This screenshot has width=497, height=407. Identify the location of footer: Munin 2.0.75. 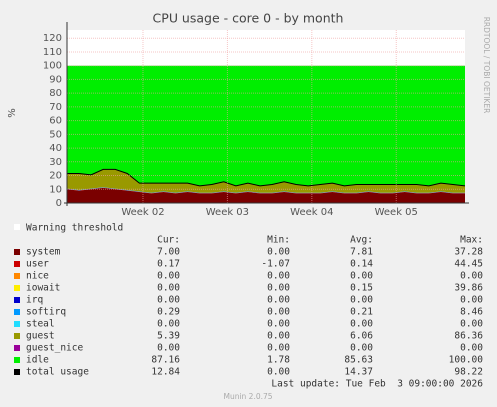
(247, 396).